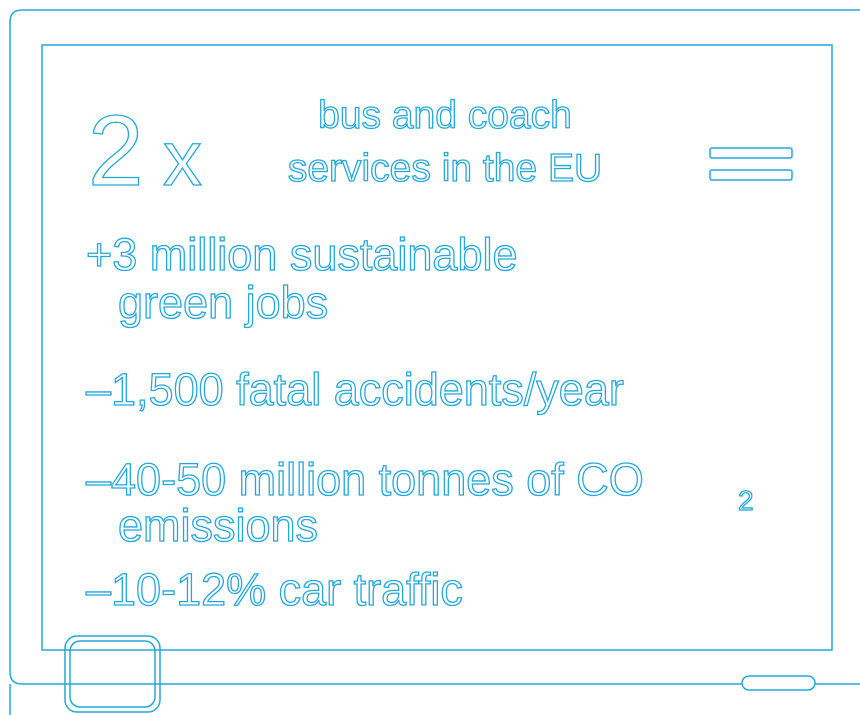 The width and height of the screenshot is (860, 715). What do you see at coordinates (445, 168) in the screenshot?
I see `headline-line: services in the EU` at bounding box center [445, 168].